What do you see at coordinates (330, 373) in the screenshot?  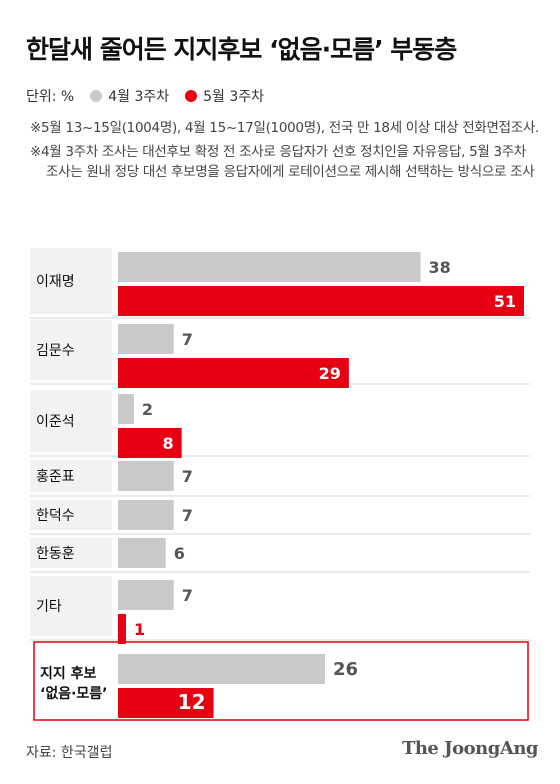 I see `value-label-may: 29` at bounding box center [330, 373].